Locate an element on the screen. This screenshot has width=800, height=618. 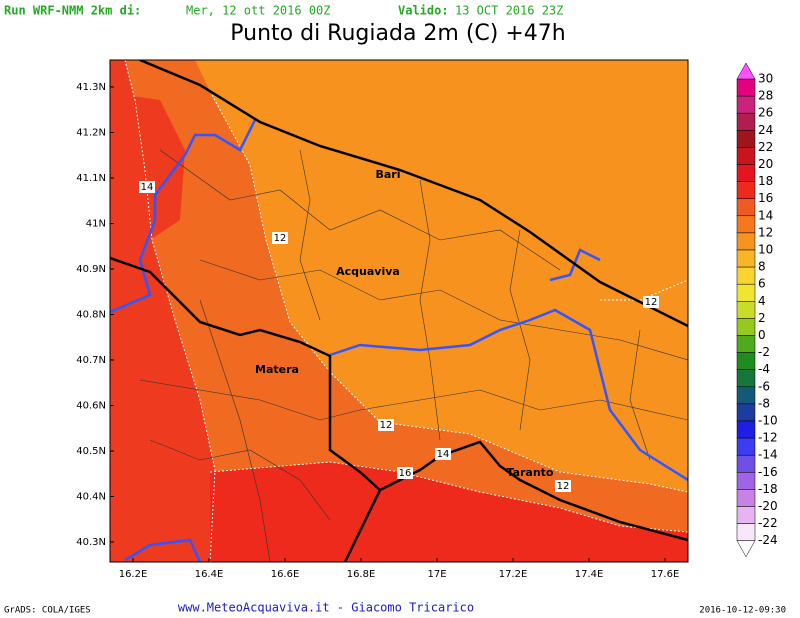
lon-label: 17E is located at coordinates (436, 574).